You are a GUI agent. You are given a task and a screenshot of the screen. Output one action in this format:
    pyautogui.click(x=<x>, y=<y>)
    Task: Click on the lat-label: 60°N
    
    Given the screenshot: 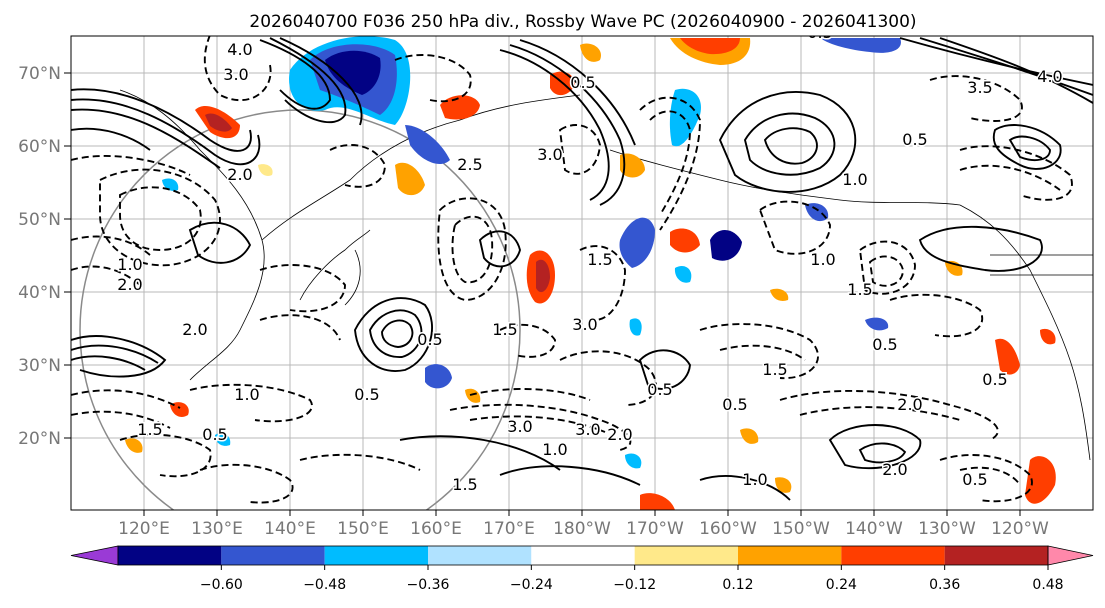 What is the action you would take?
    pyautogui.click(x=39, y=147)
    